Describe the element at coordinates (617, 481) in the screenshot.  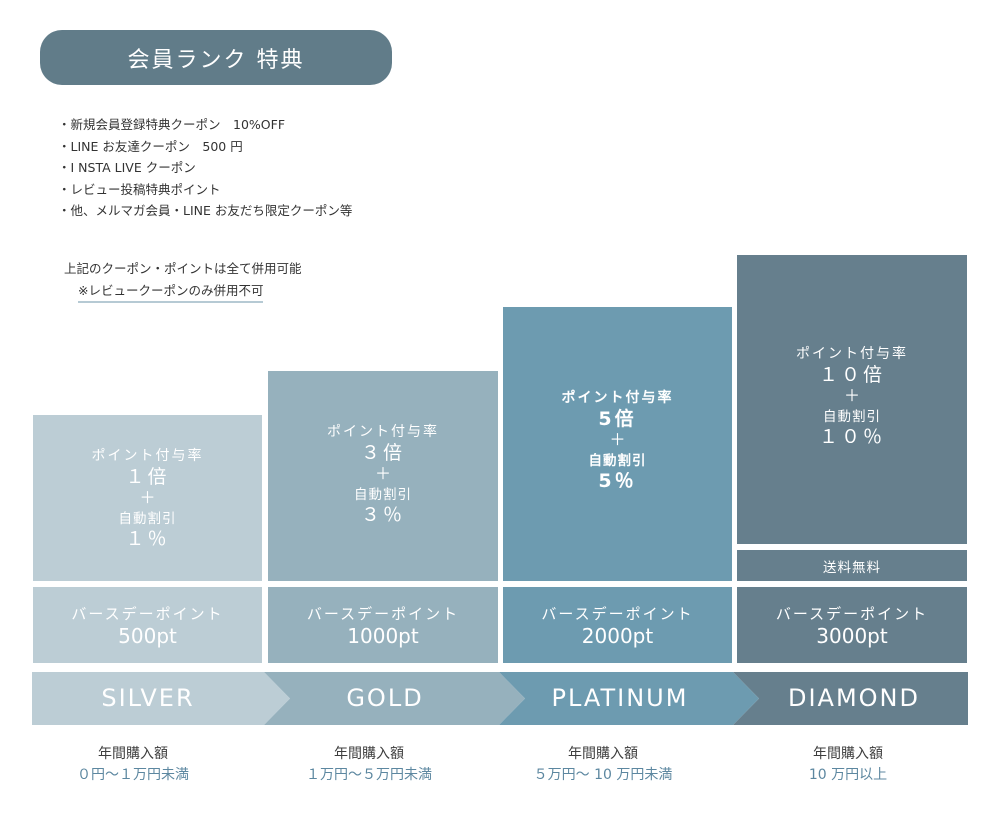
I see `platinum-discount: 5％` at that location.